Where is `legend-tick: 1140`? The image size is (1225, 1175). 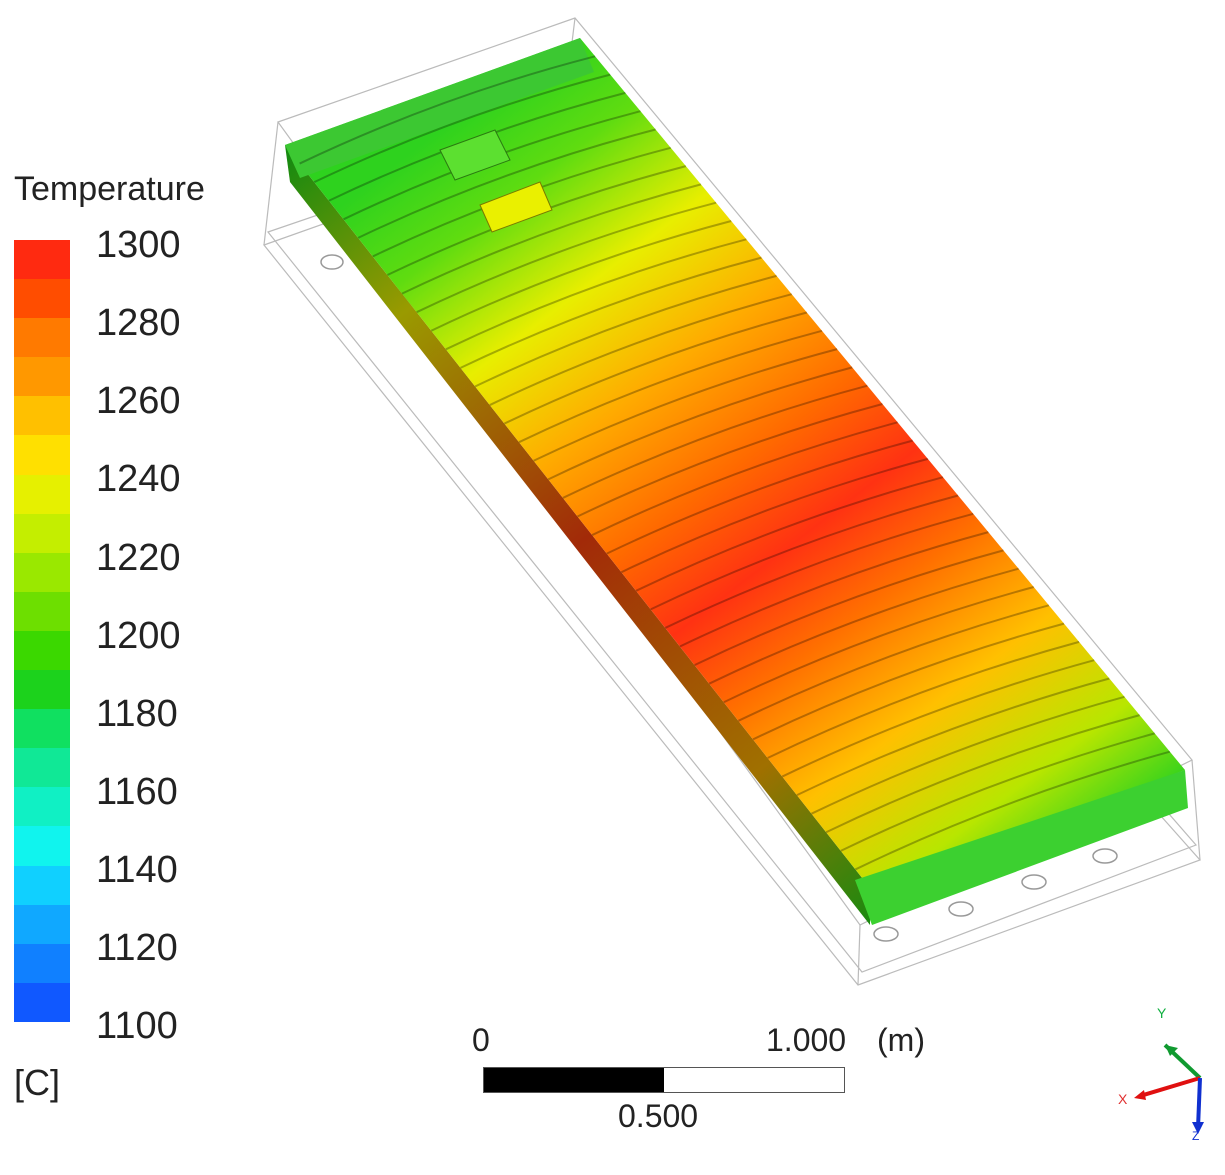
legend-tick: 1140 is located at coordinates (137, 870).